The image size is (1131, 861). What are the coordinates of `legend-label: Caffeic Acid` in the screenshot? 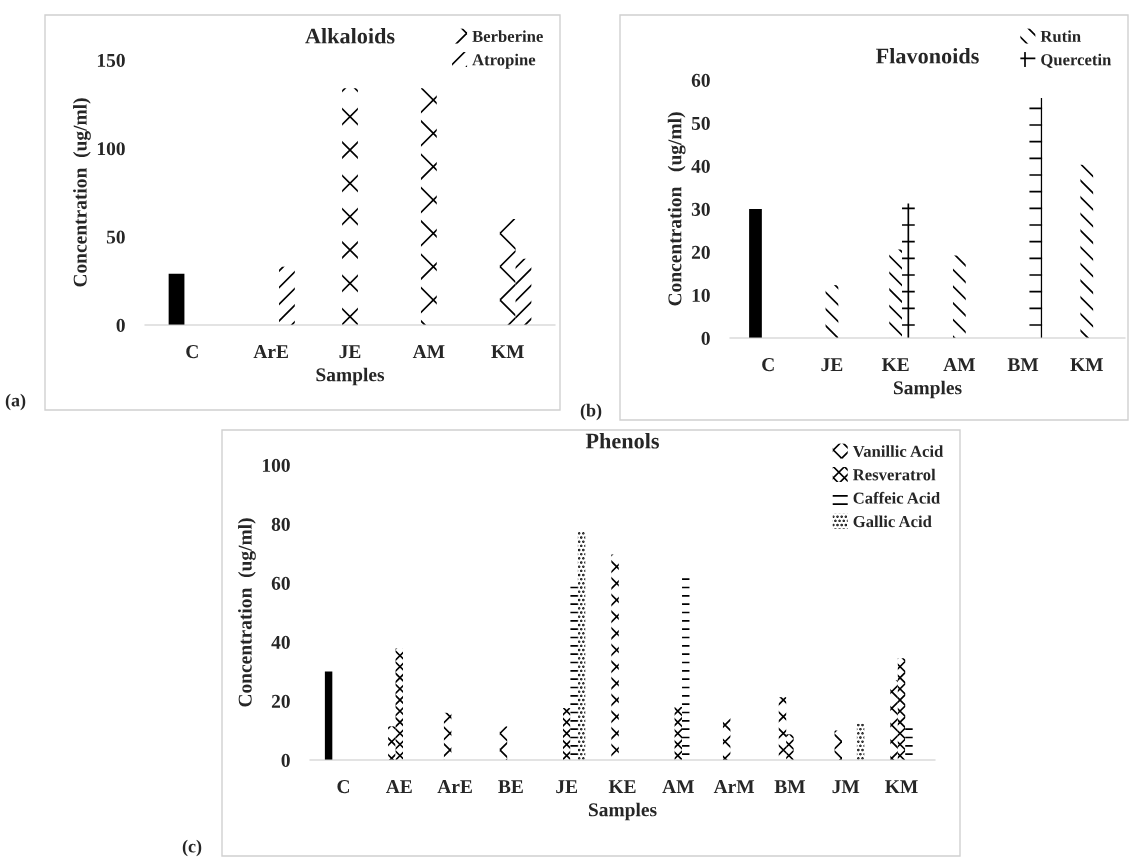 It's located at (897, 497).